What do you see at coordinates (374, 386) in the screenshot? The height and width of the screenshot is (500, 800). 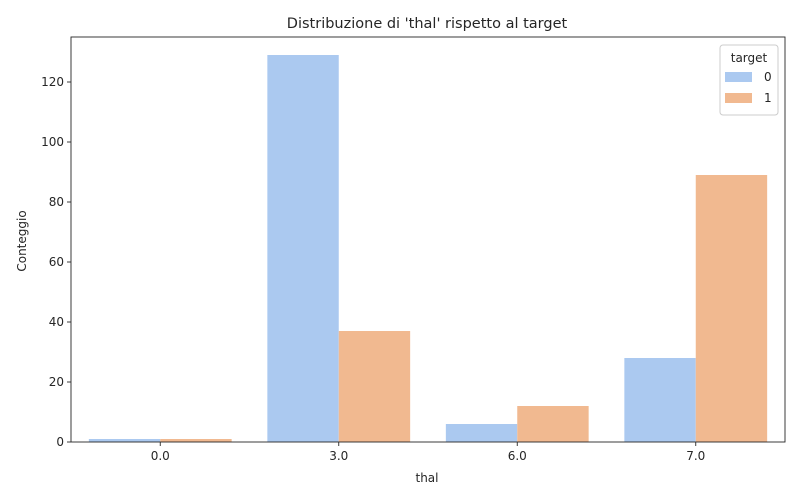 I see `bar-3.0-target-1` at bounding box center [374, 386].